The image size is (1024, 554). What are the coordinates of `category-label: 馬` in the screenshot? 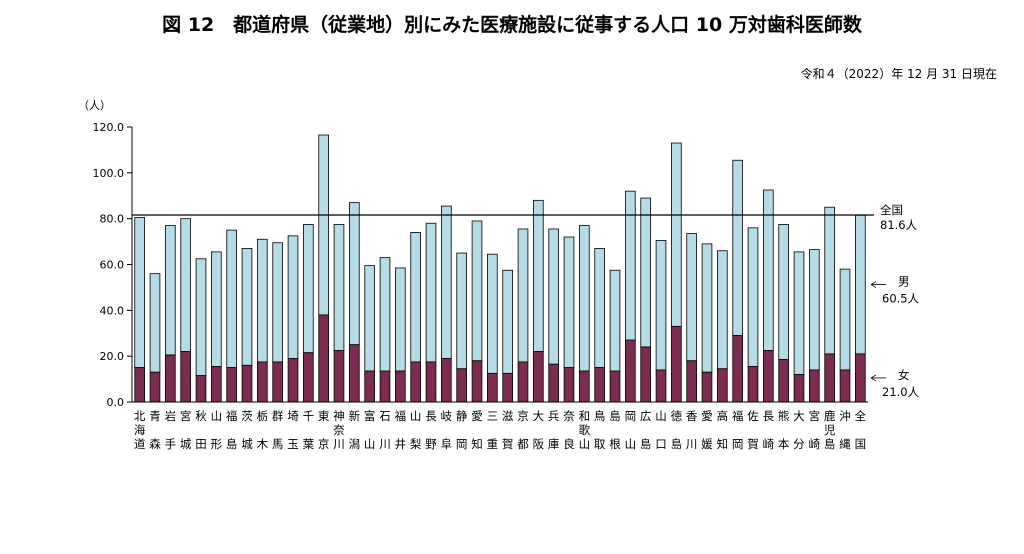 It's located at (278, 444).